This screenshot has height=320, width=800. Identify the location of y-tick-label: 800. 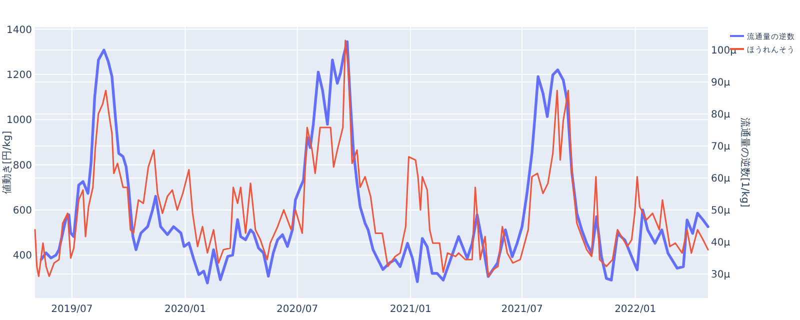
(22, 166).